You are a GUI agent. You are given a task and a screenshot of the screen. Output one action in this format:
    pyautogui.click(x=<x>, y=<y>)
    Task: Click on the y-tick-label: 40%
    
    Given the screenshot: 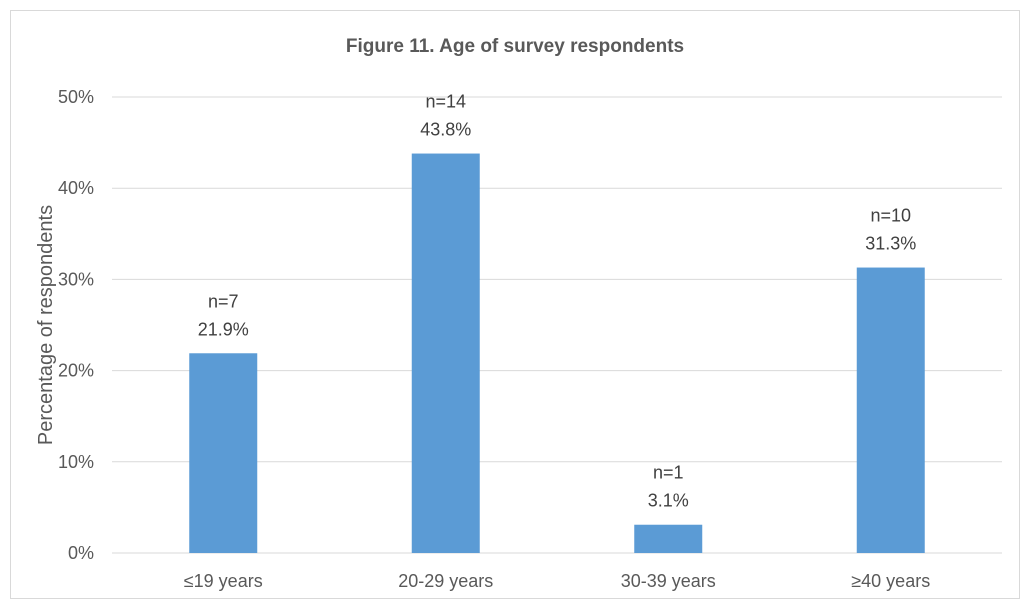 What is the action you would take?
    pyautogui.click(x=76, y=188)
    